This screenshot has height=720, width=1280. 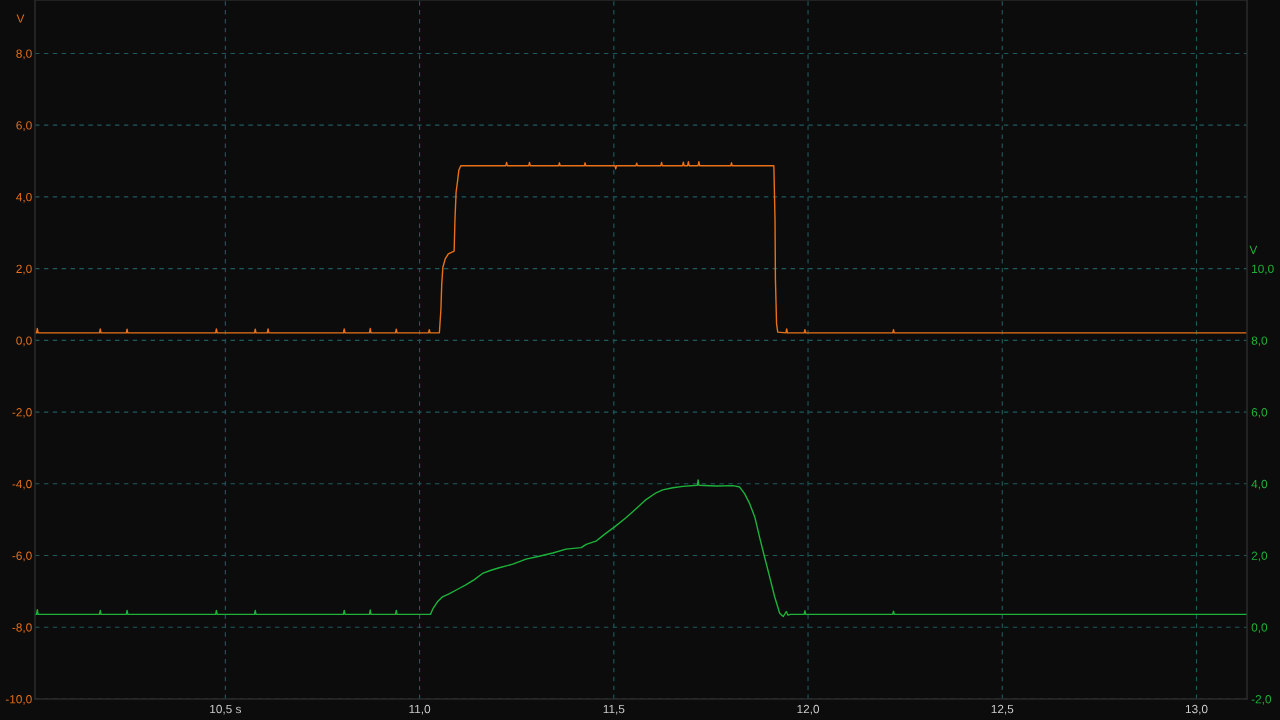 I want to click on y2-tick-label: 4,0, so click(x=1259, y=484).